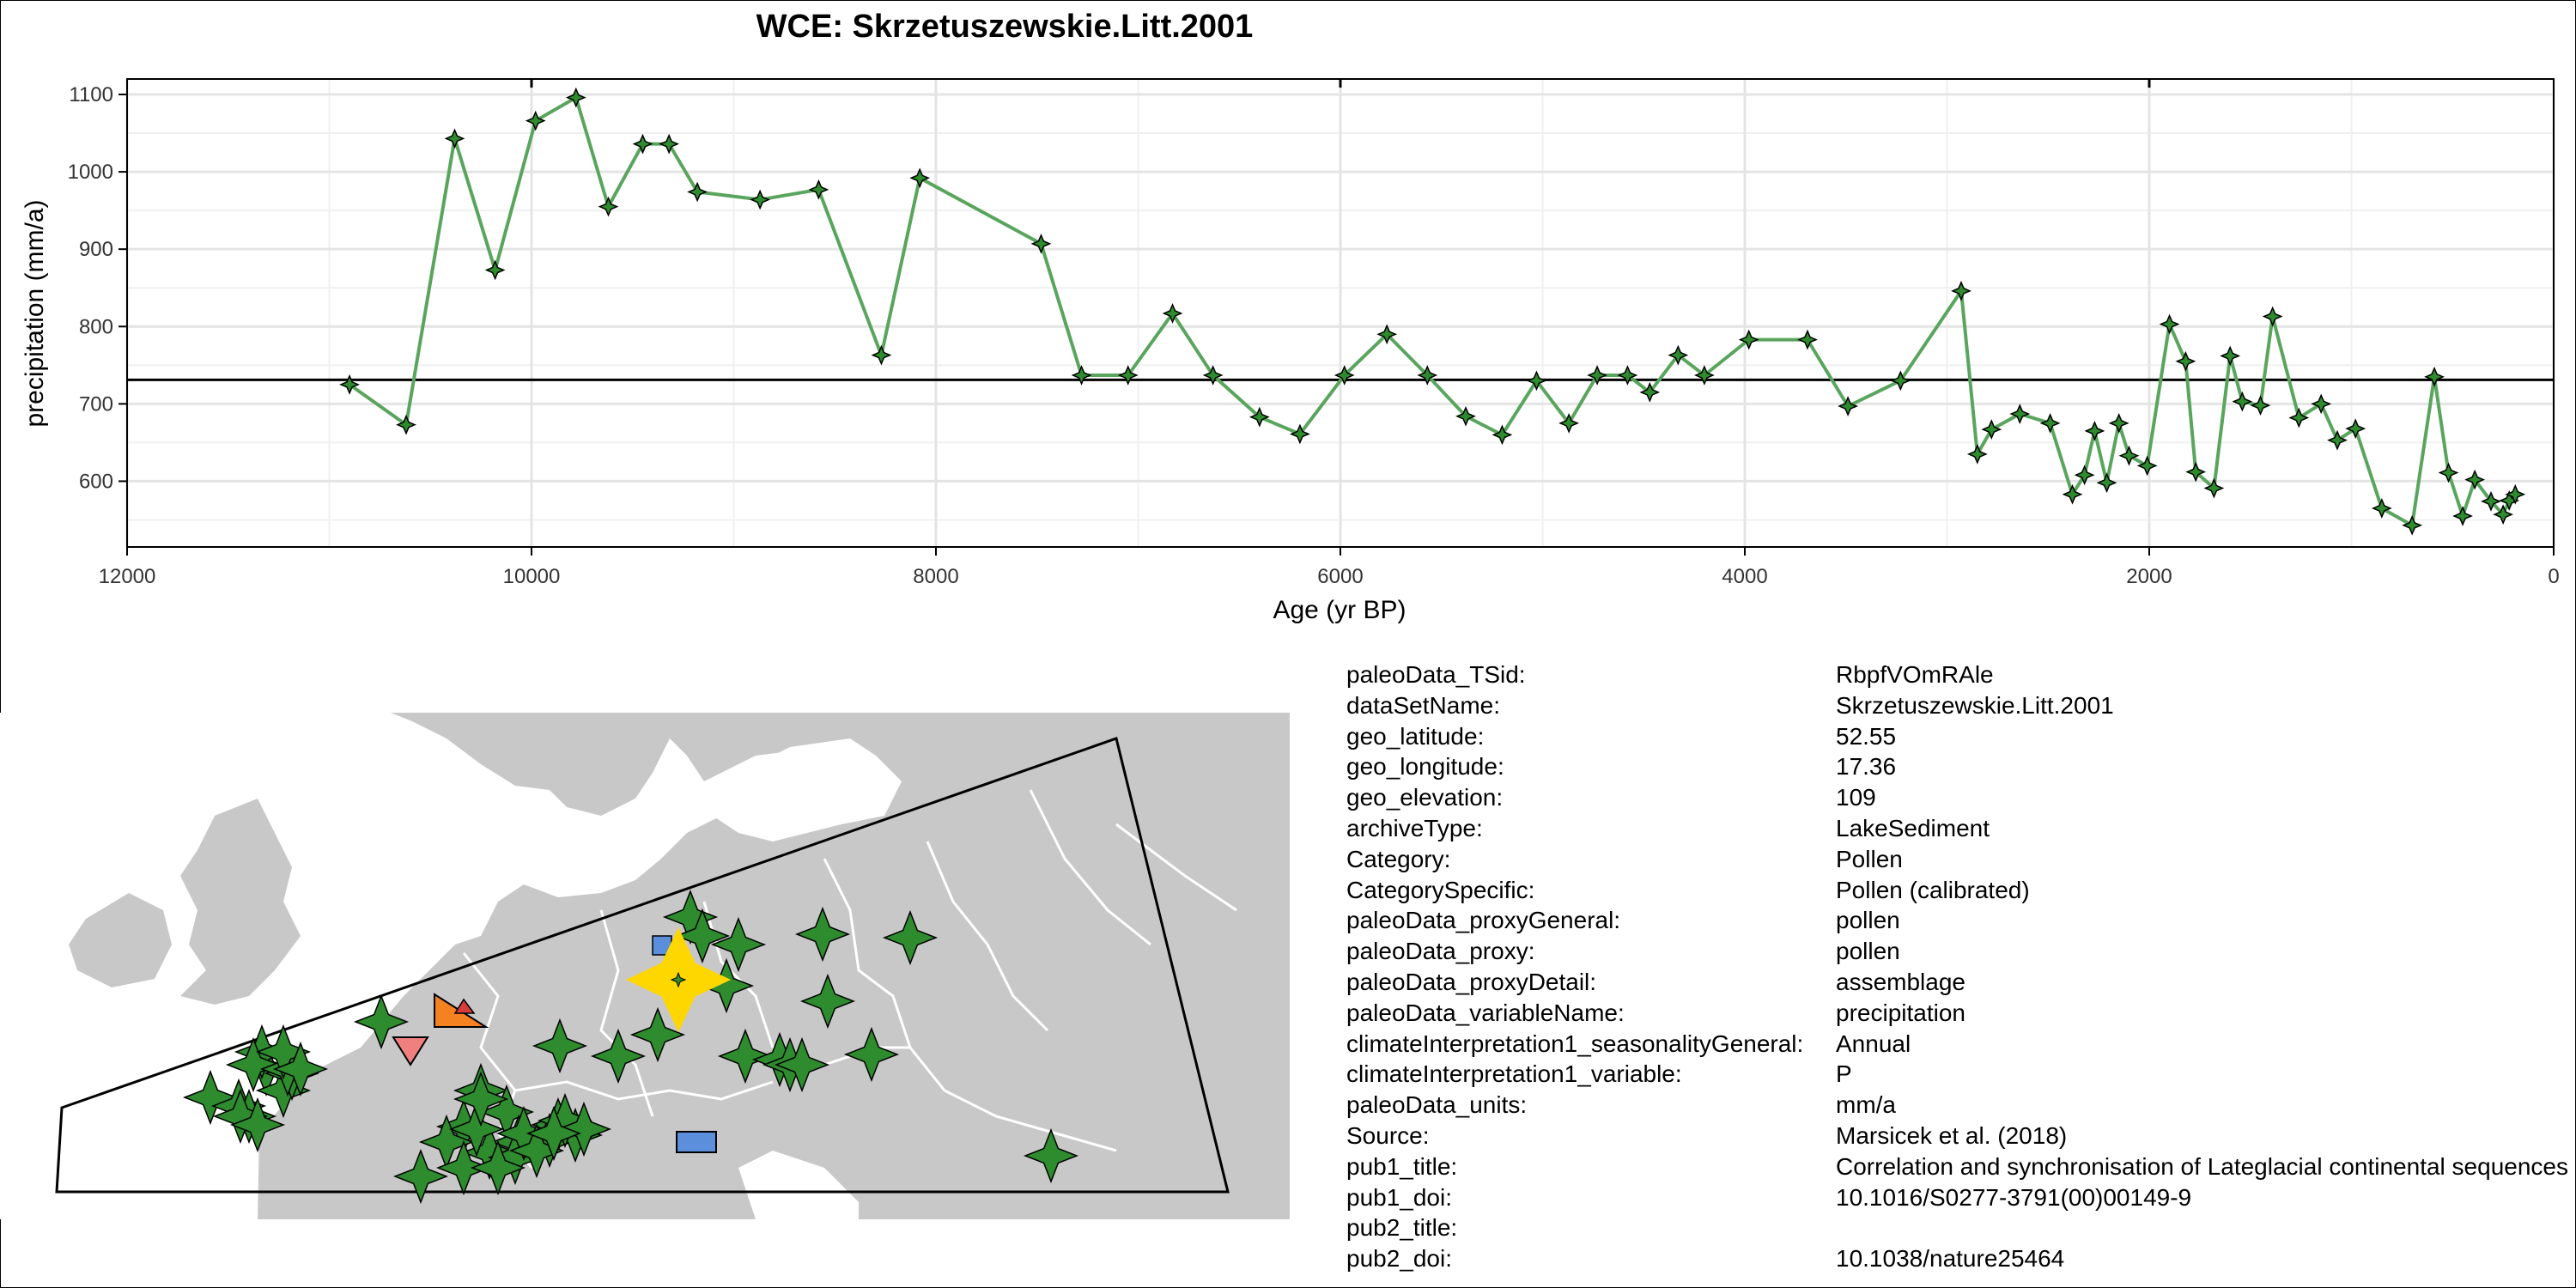  I want to click on metadata-key: climateInterpretation1_variable:, so click(1514, 1074).